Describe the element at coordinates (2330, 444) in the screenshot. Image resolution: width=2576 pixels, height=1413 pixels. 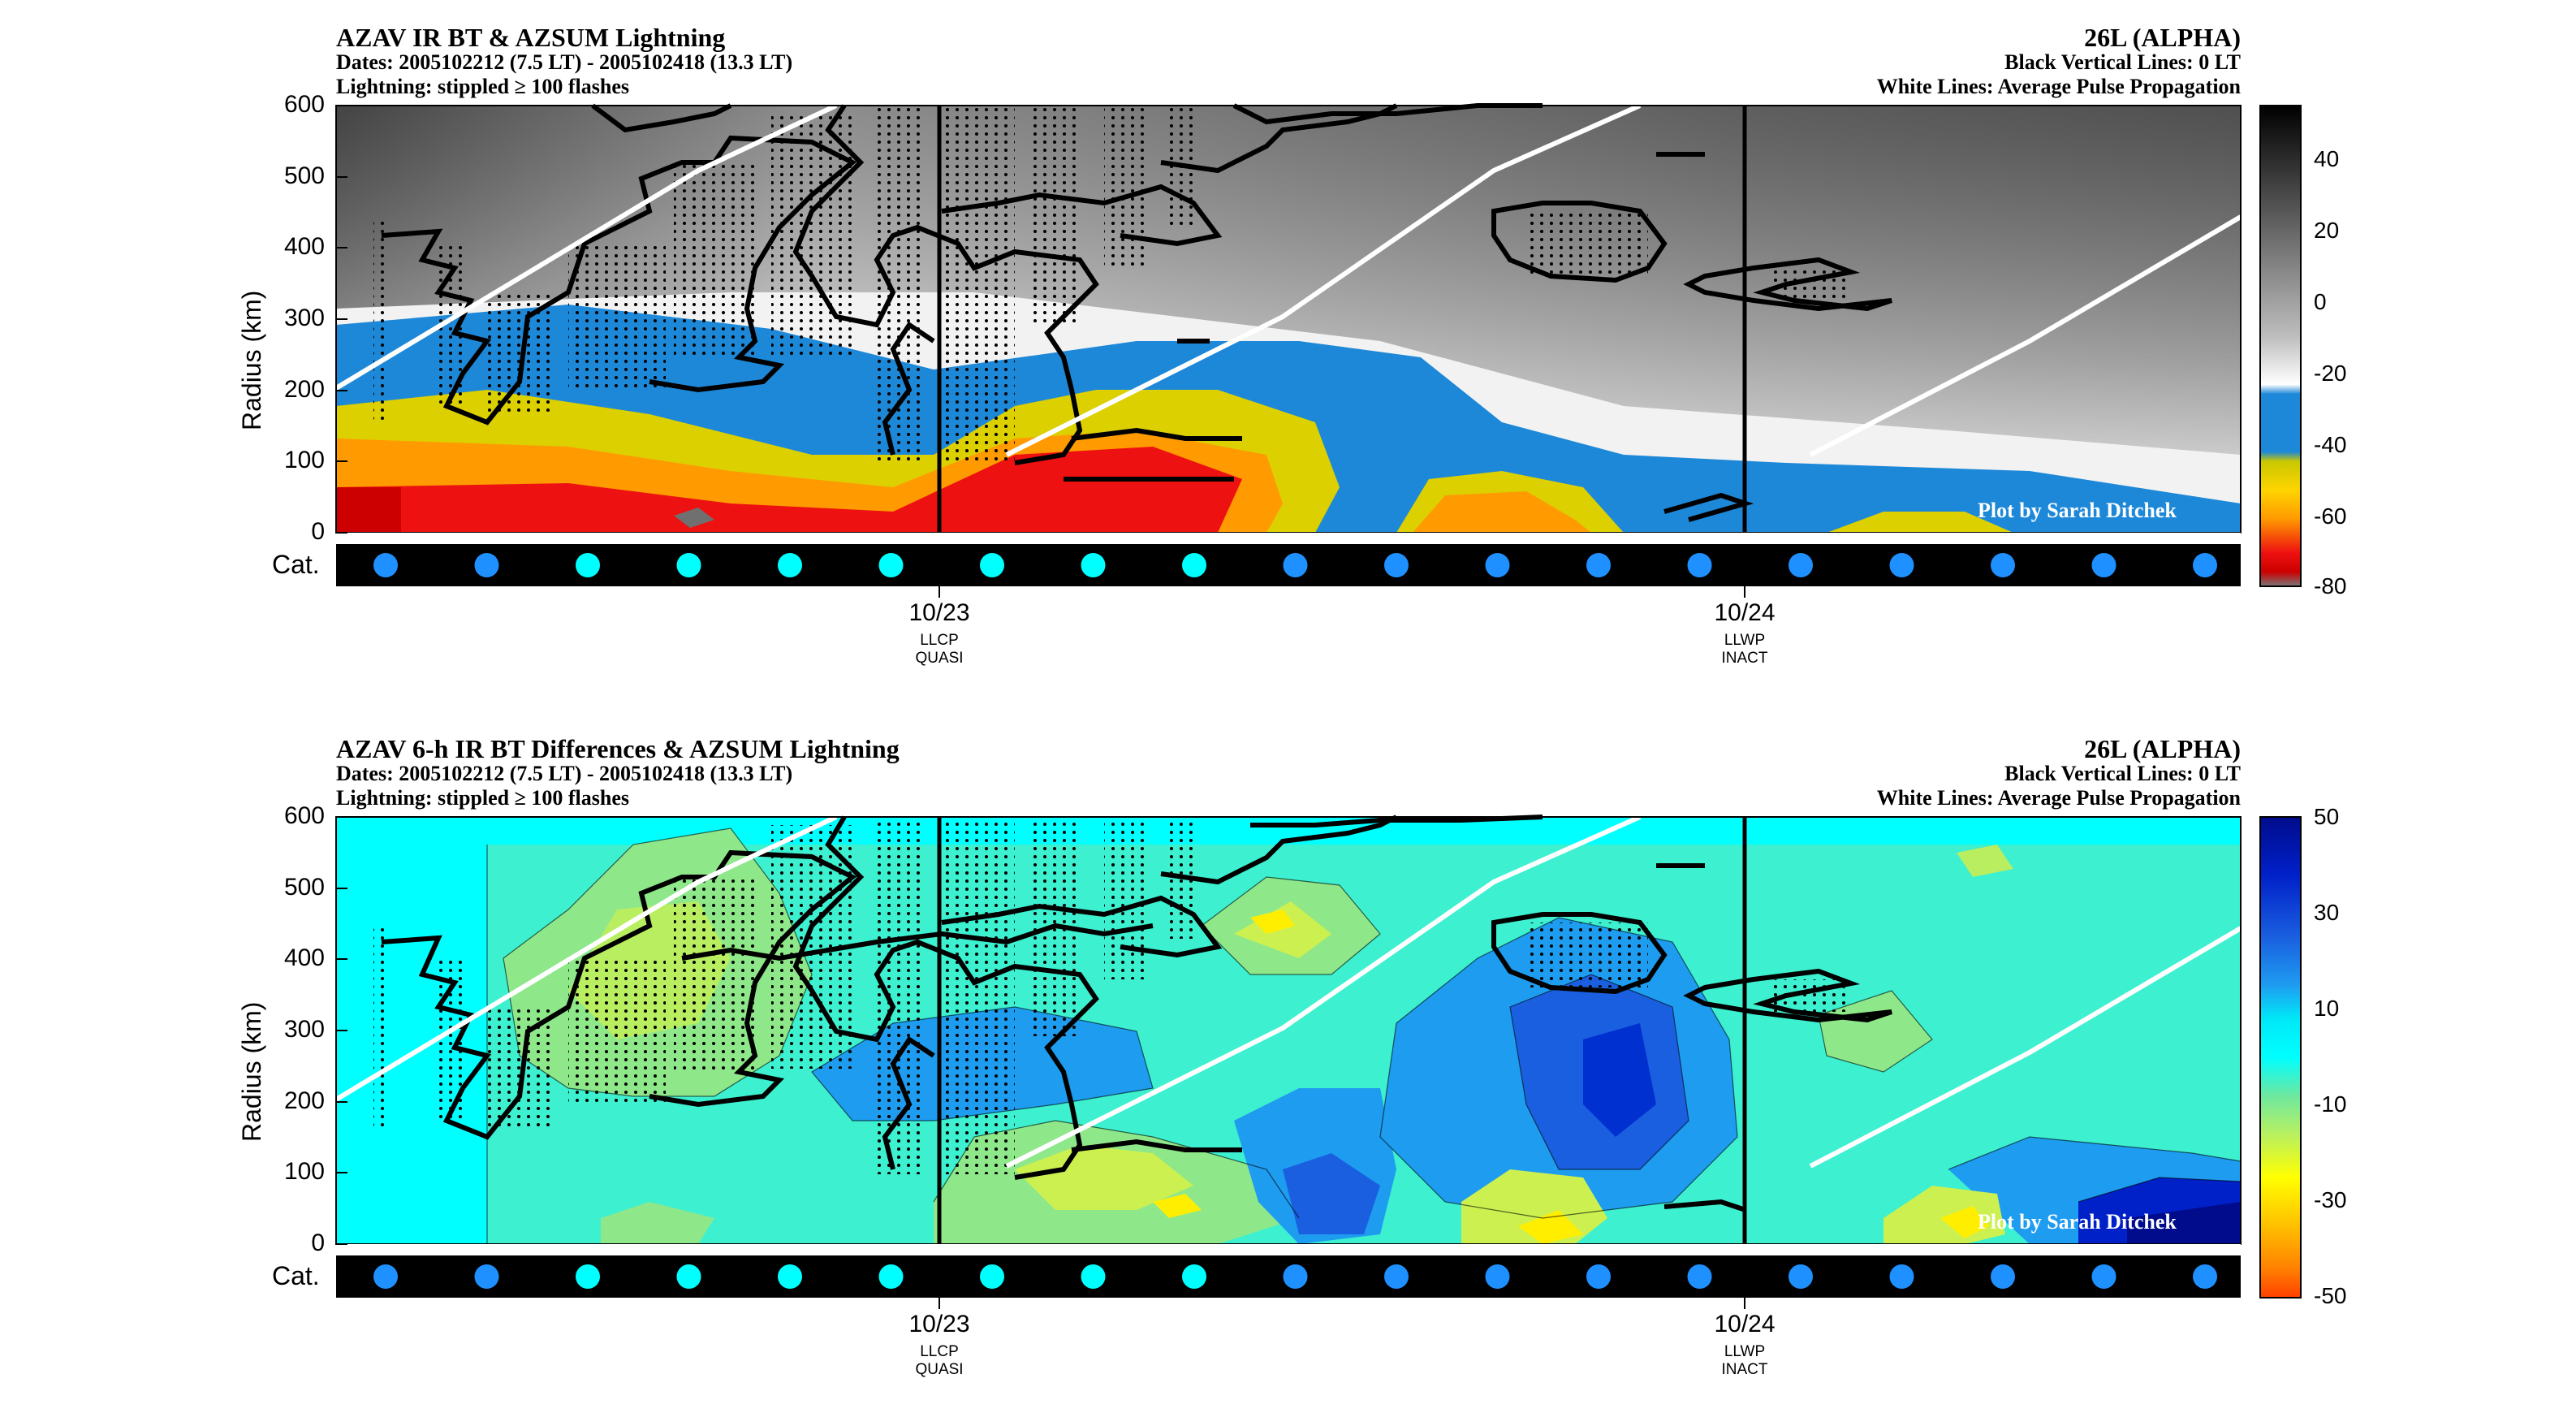
I see `colorbar-tick: -40` at that location.